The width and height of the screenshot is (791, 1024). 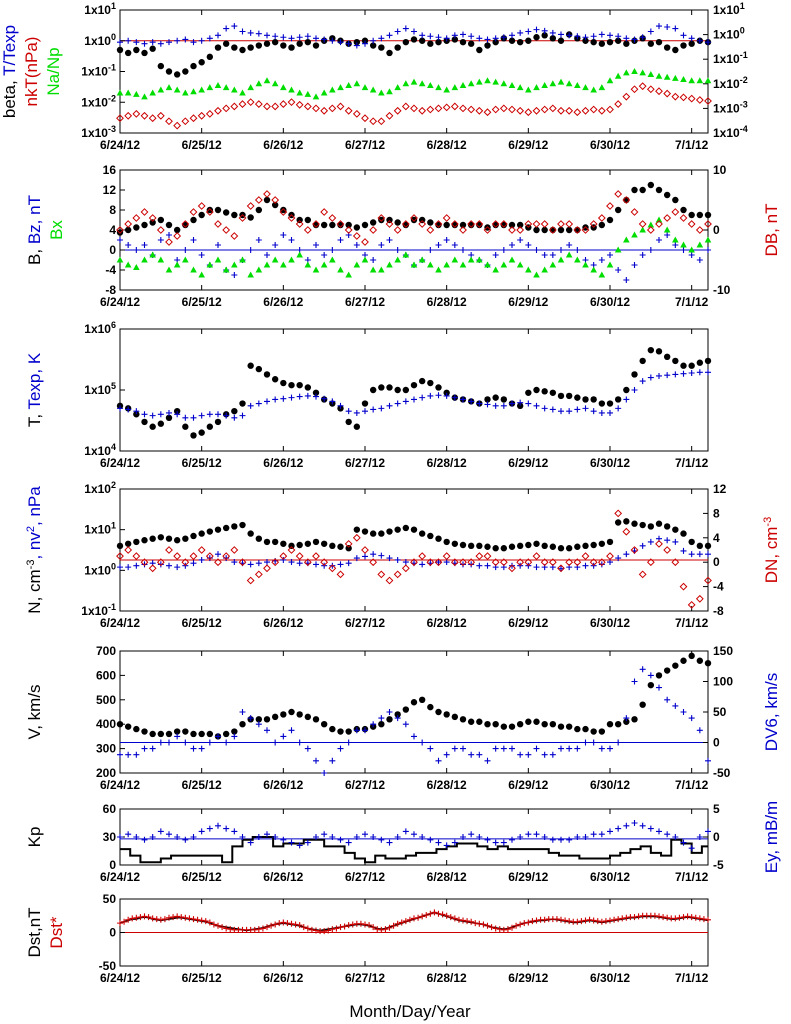 What do you see at coordinates (414, 696) in the screenshot?
I see `series-dot` at bounding box center [414, 696].